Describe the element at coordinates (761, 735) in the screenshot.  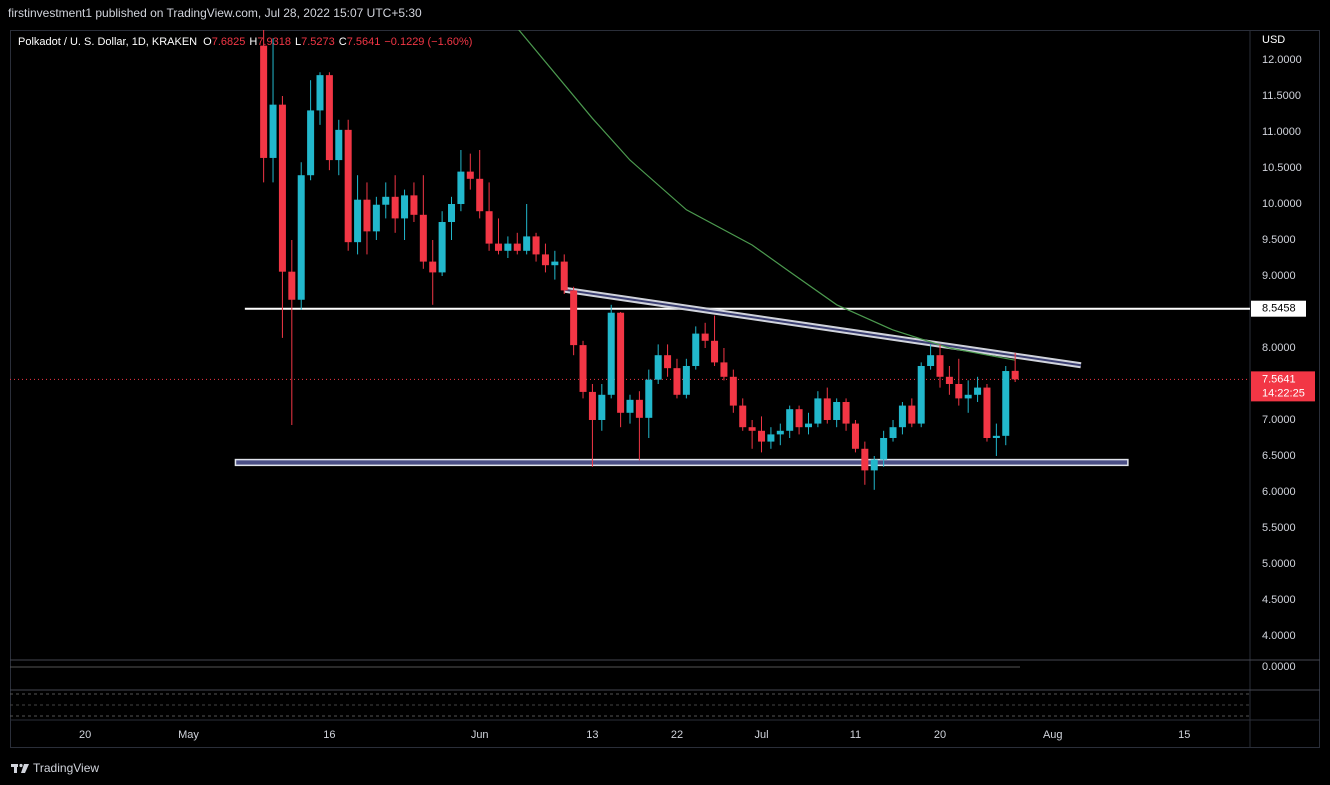
I see `x-tick-label: Jul` at that location.